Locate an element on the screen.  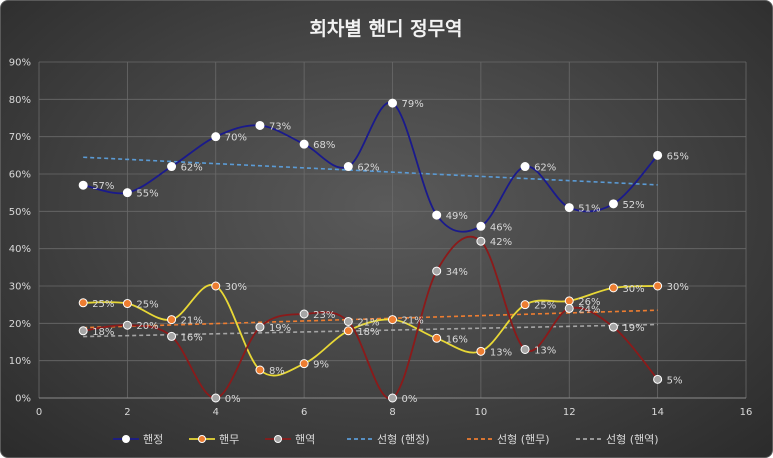
y-tick-label: 40% is located at coordinates (20, 249).